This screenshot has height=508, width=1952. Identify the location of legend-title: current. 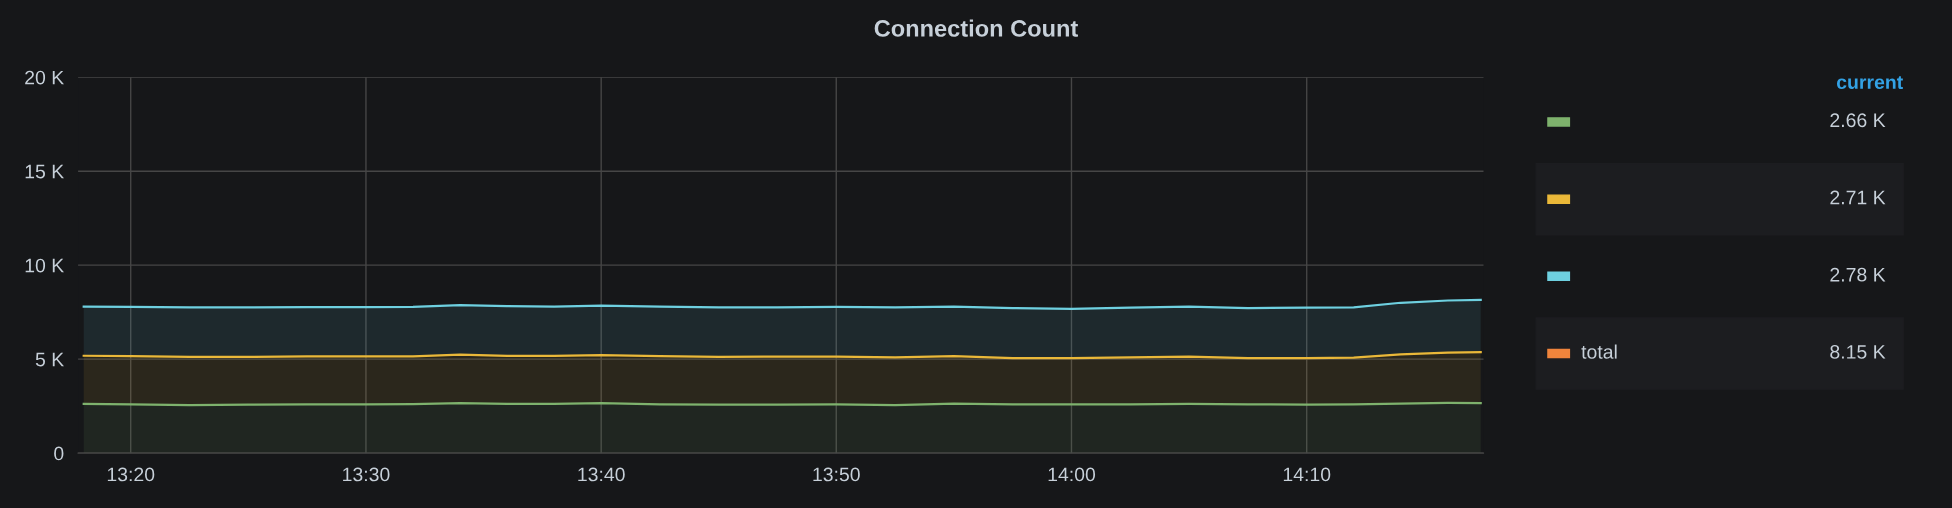
(1869, 83).